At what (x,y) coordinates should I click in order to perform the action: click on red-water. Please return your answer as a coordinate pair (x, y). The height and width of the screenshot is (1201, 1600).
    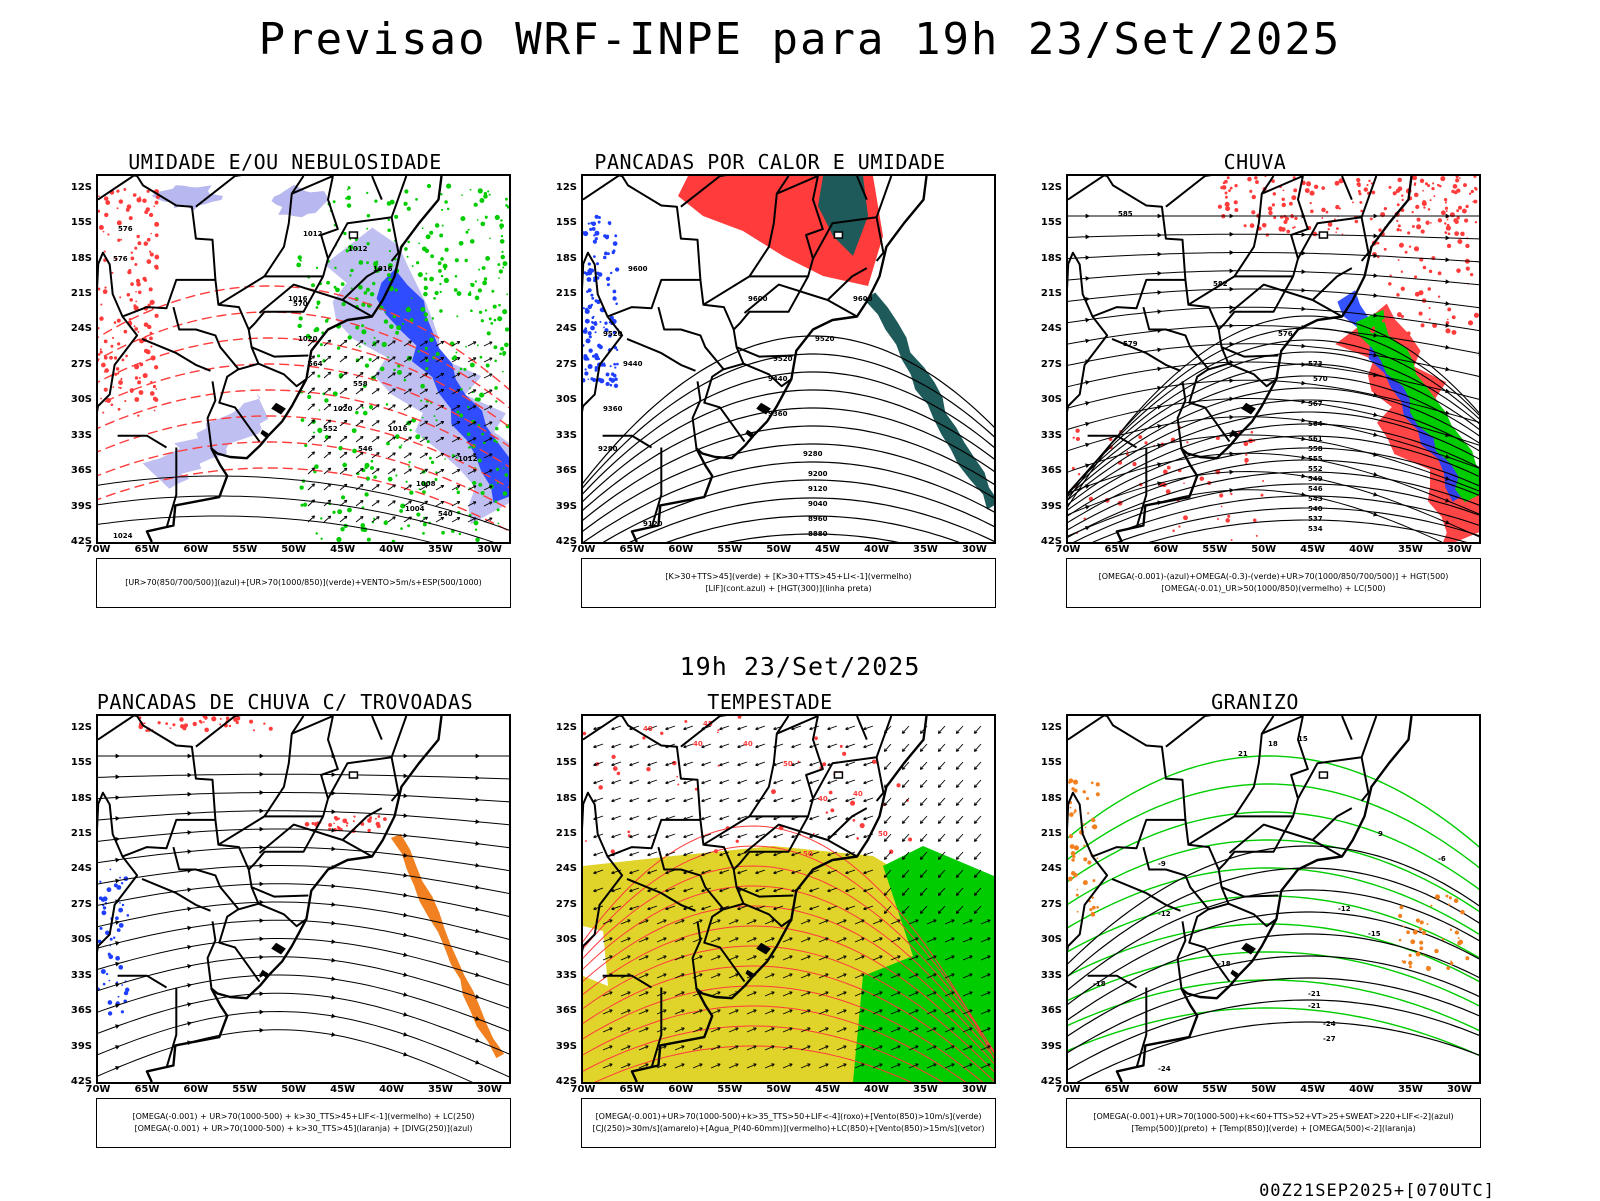
    Looking at the image, I should click on (747, 785).